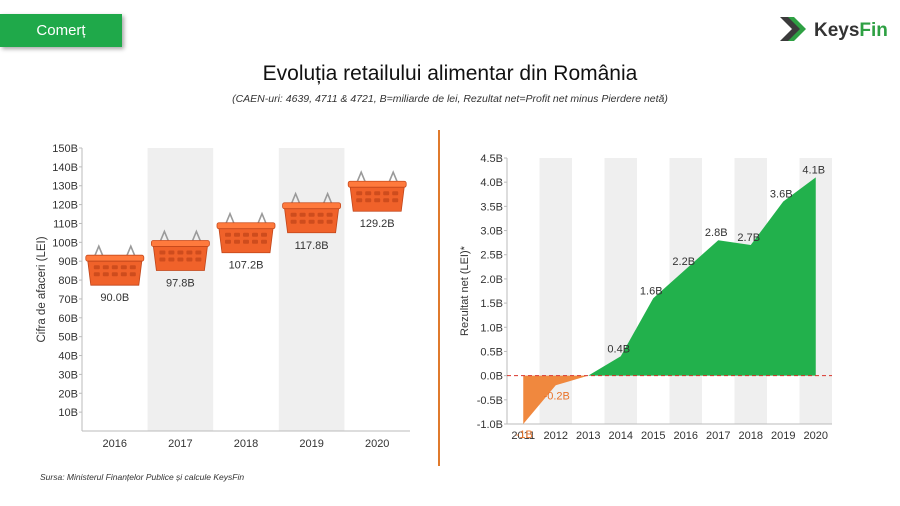 Image resolution: width=900 pixels, height=506 pixels. I want to click on y-tick-label: -1.0B, so click(490, 425).